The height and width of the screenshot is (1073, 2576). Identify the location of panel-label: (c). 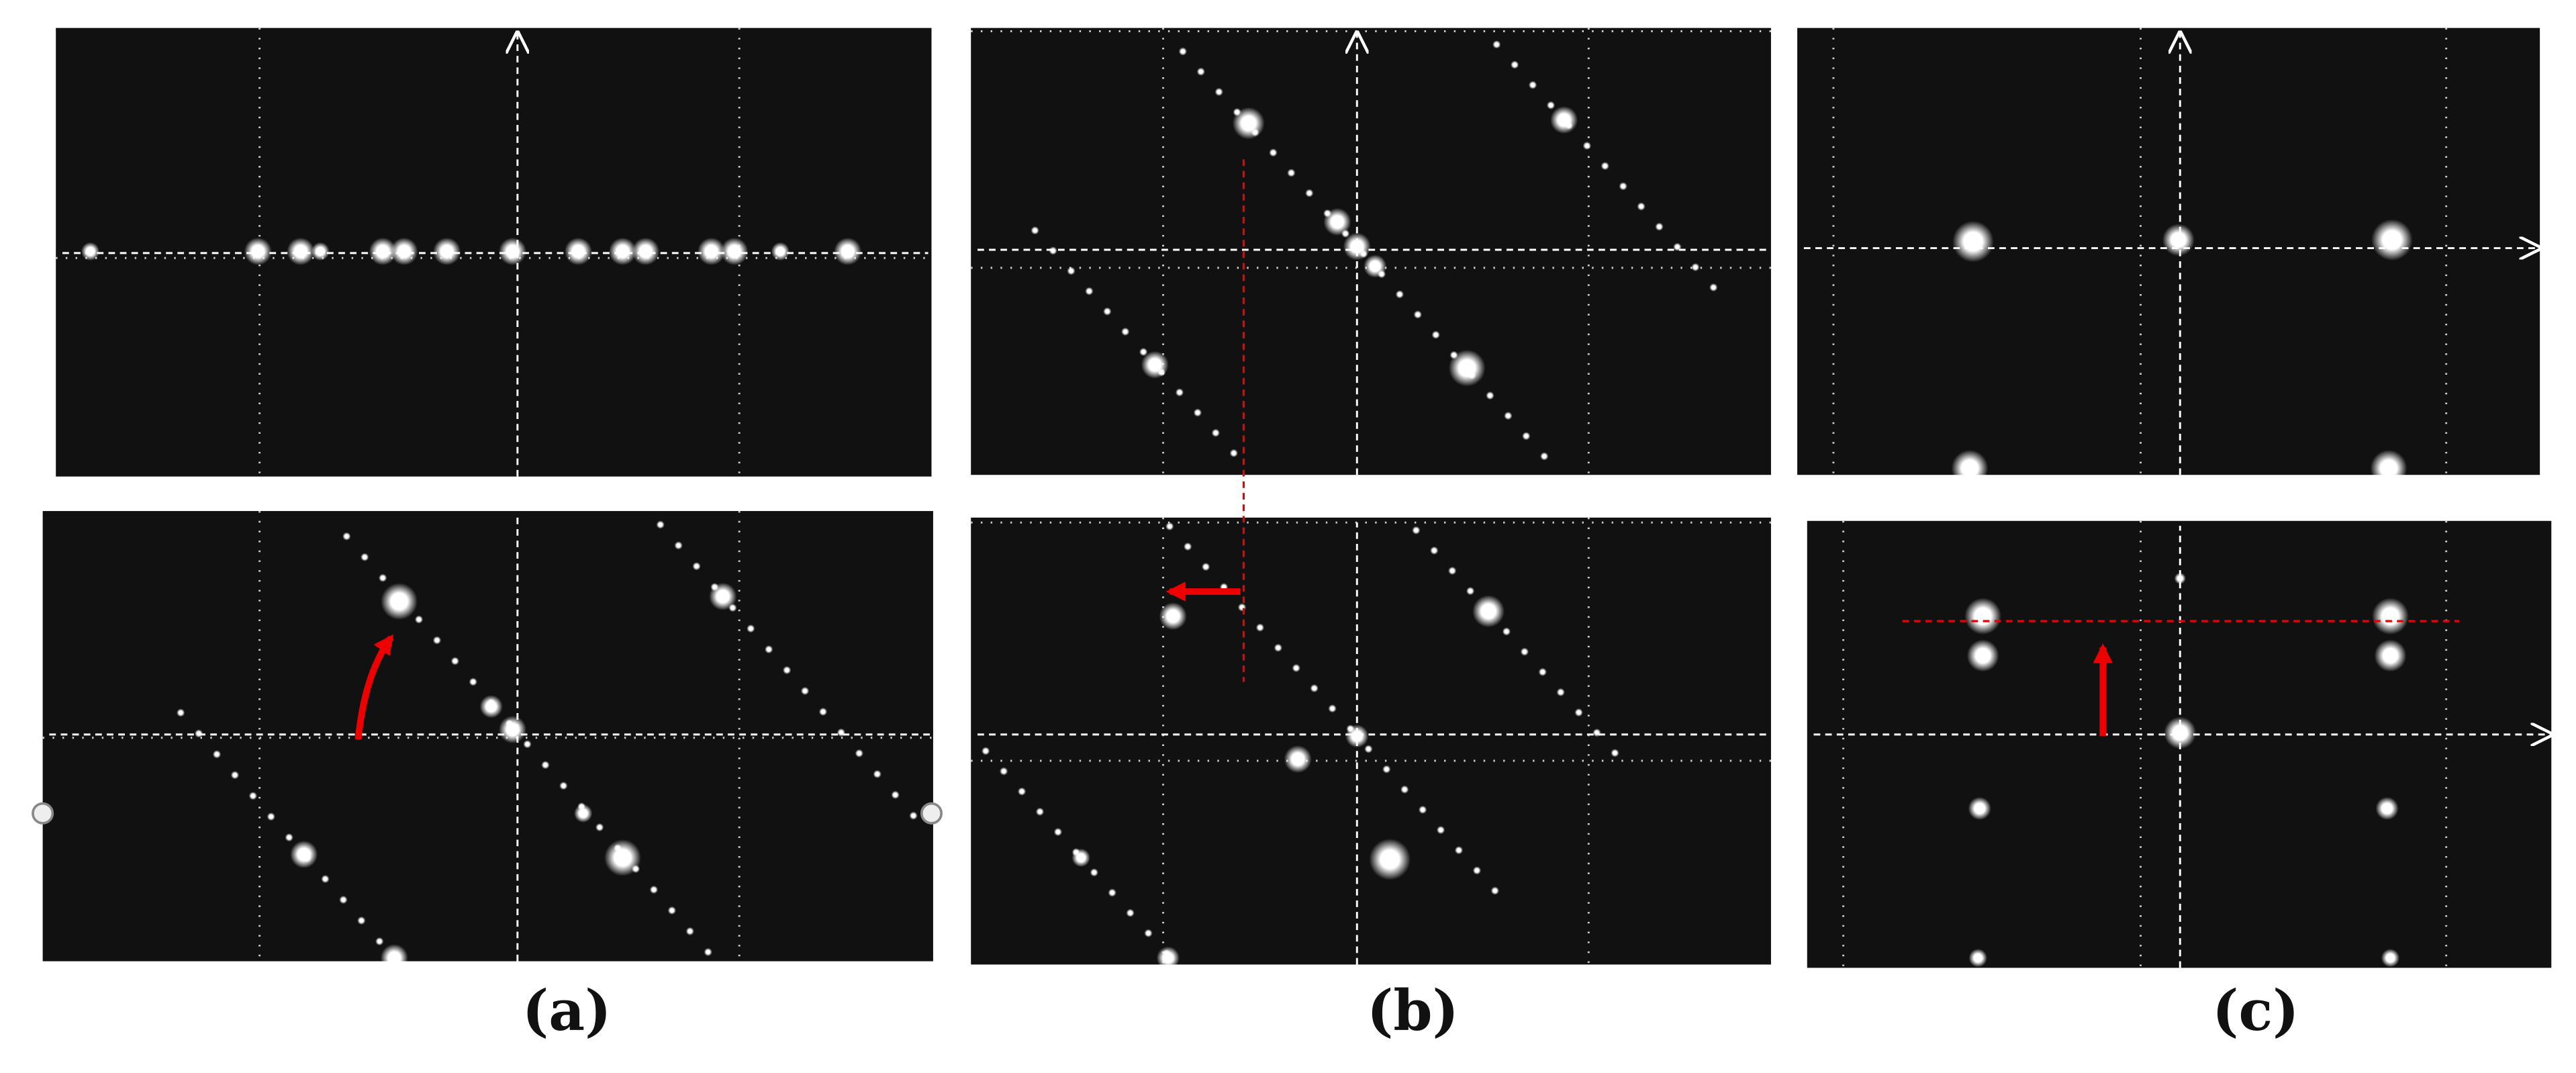
(2255, 1010).